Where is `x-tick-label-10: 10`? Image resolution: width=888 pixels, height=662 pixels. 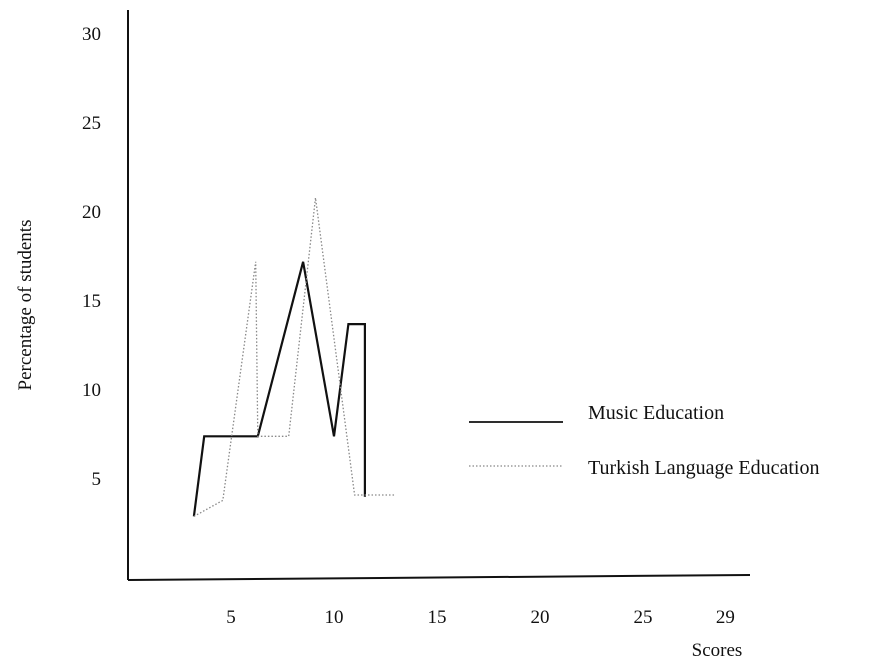
x-tick-label-10: 10 is located at coordinates (334, 617).